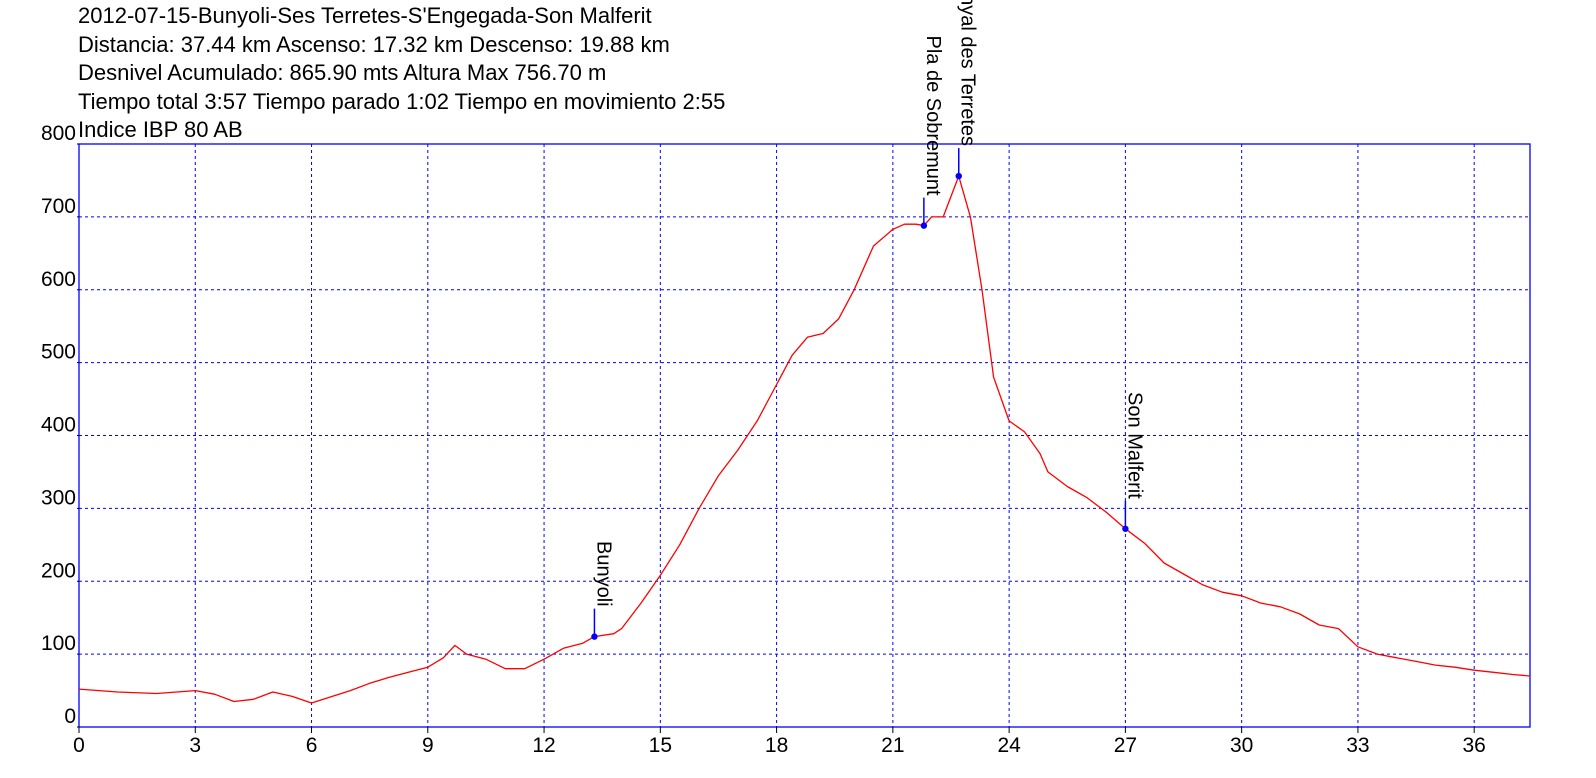 The image size is (1596, 778). Describe the element at coordinates (160, 129) in the screenshot. I see `stats-ibp-line: Indice IBP 80 AB` at that location.